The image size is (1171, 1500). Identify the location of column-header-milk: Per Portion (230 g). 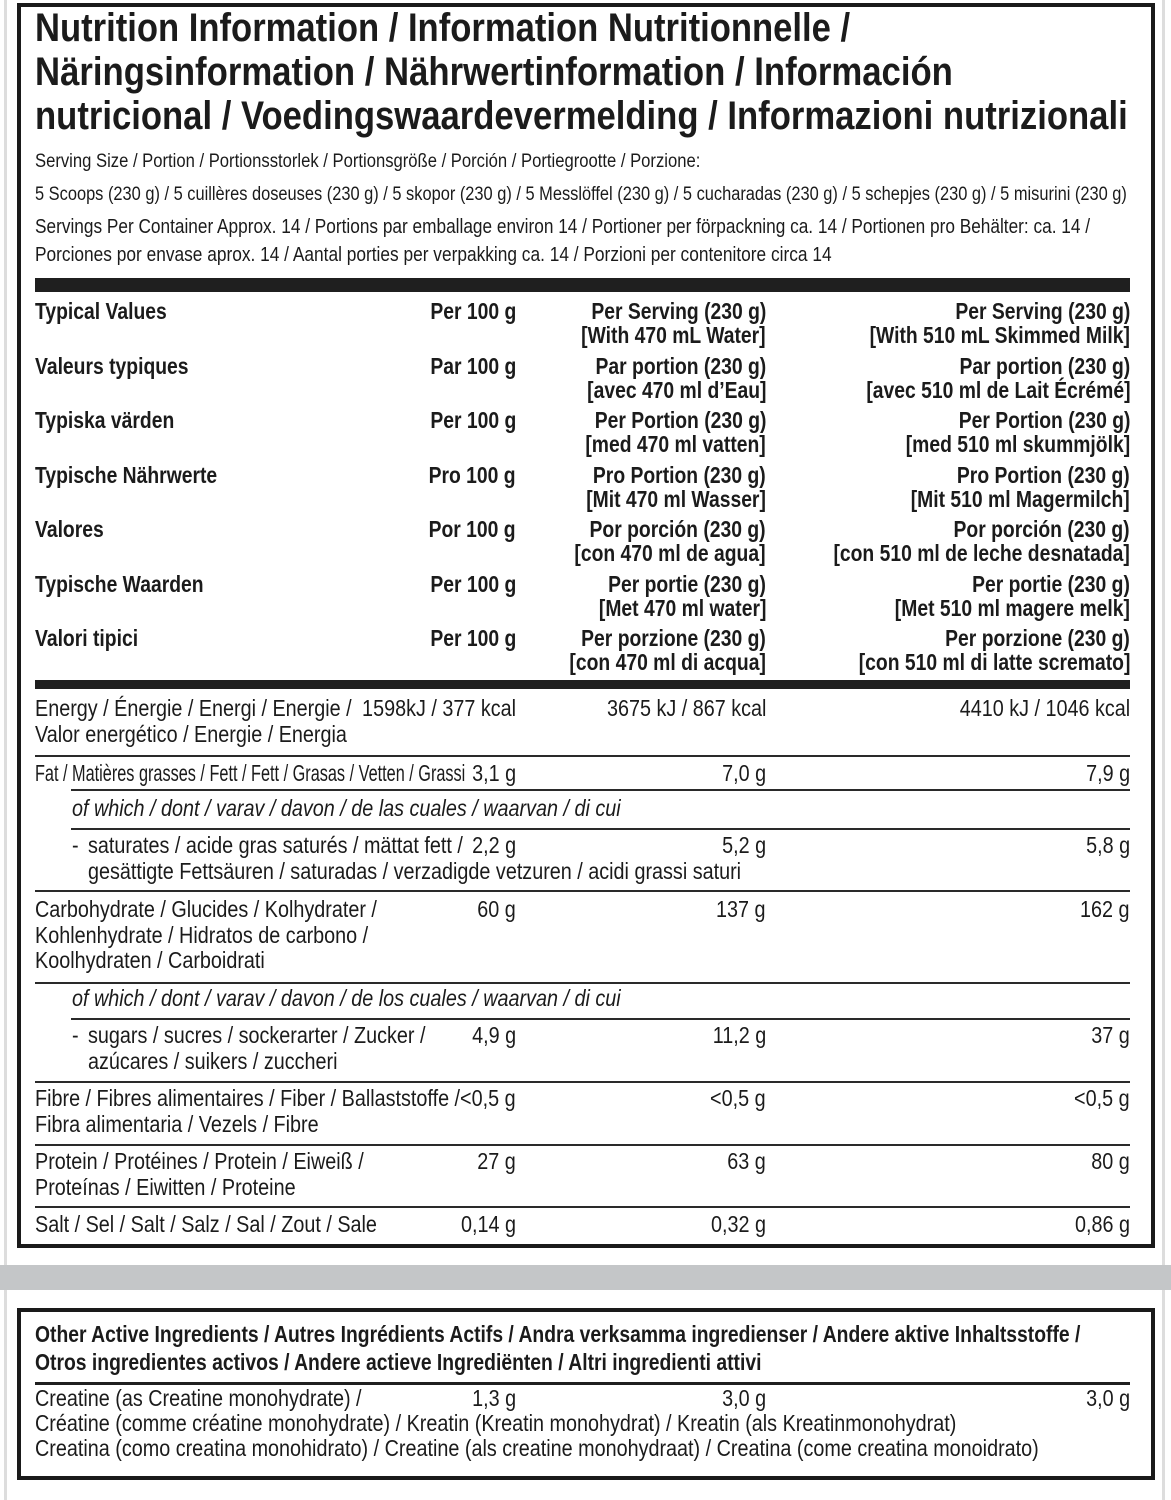
(1044, 420).